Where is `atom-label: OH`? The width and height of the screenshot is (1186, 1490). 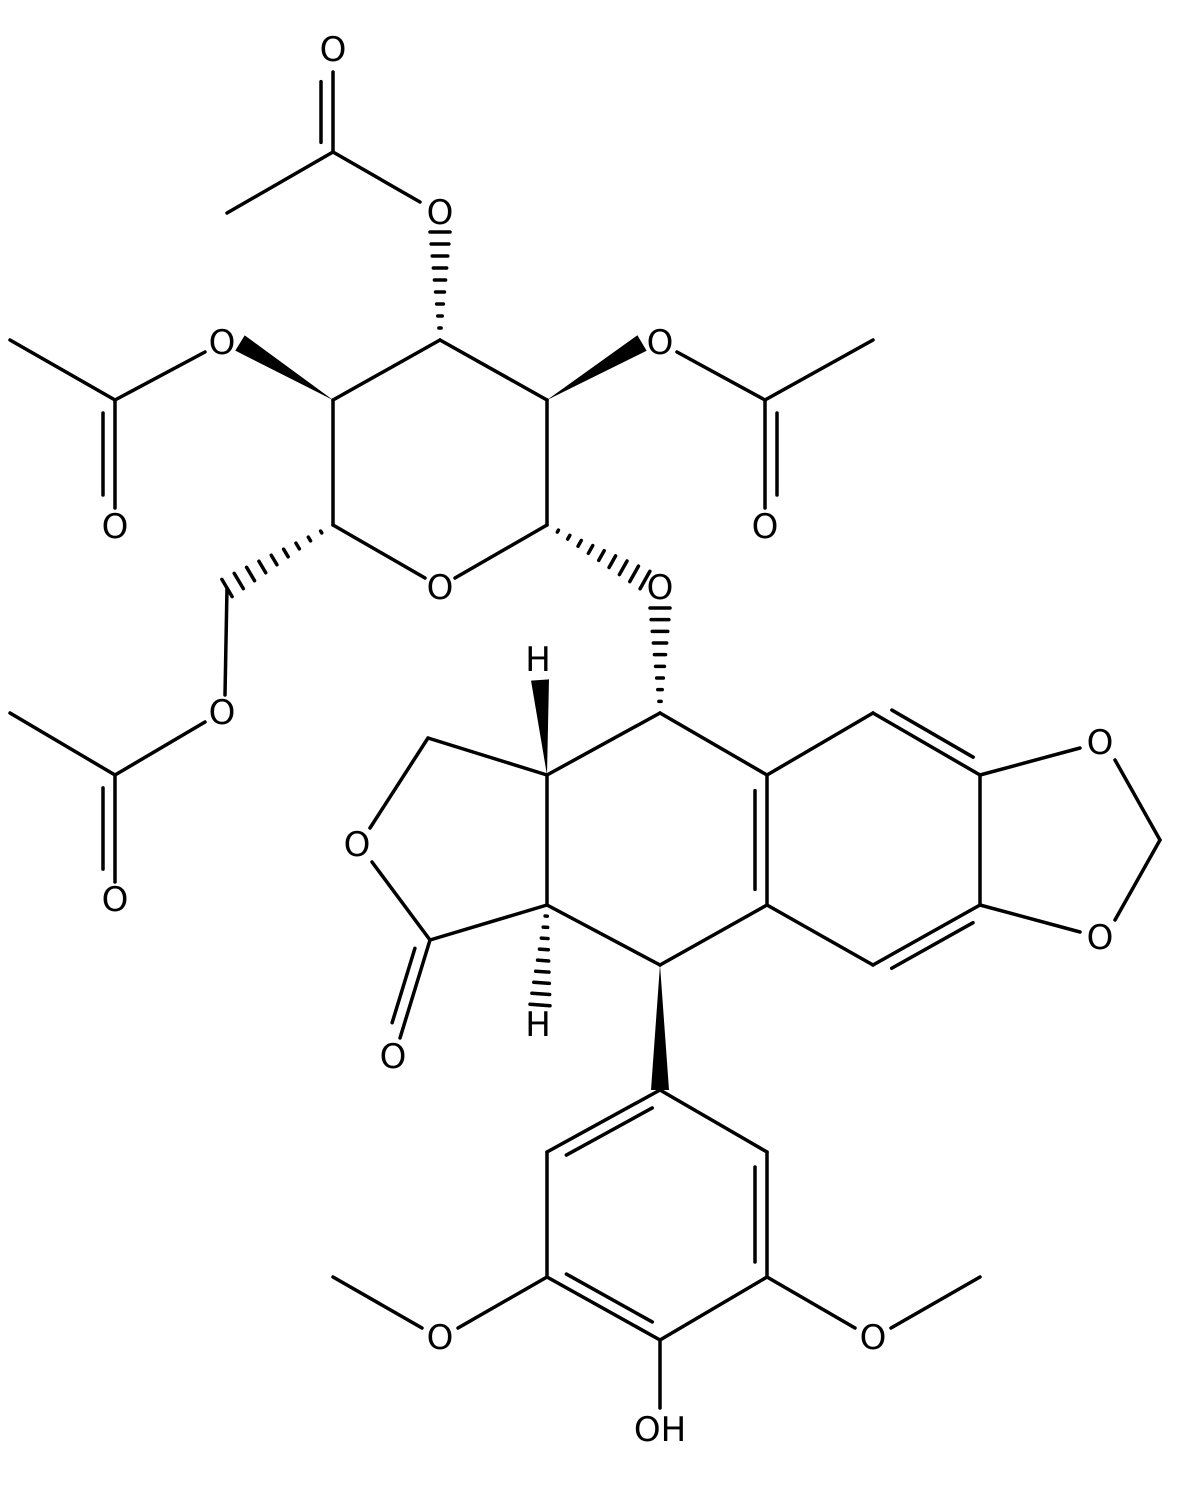 atom-label: OH is located at coordinates (660, 1430).